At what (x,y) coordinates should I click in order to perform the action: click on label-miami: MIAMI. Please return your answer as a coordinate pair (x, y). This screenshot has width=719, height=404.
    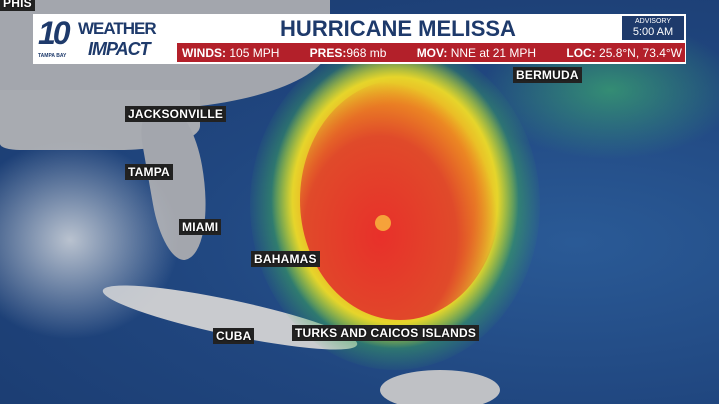
    Looking at the image, I should click on (200, 227).